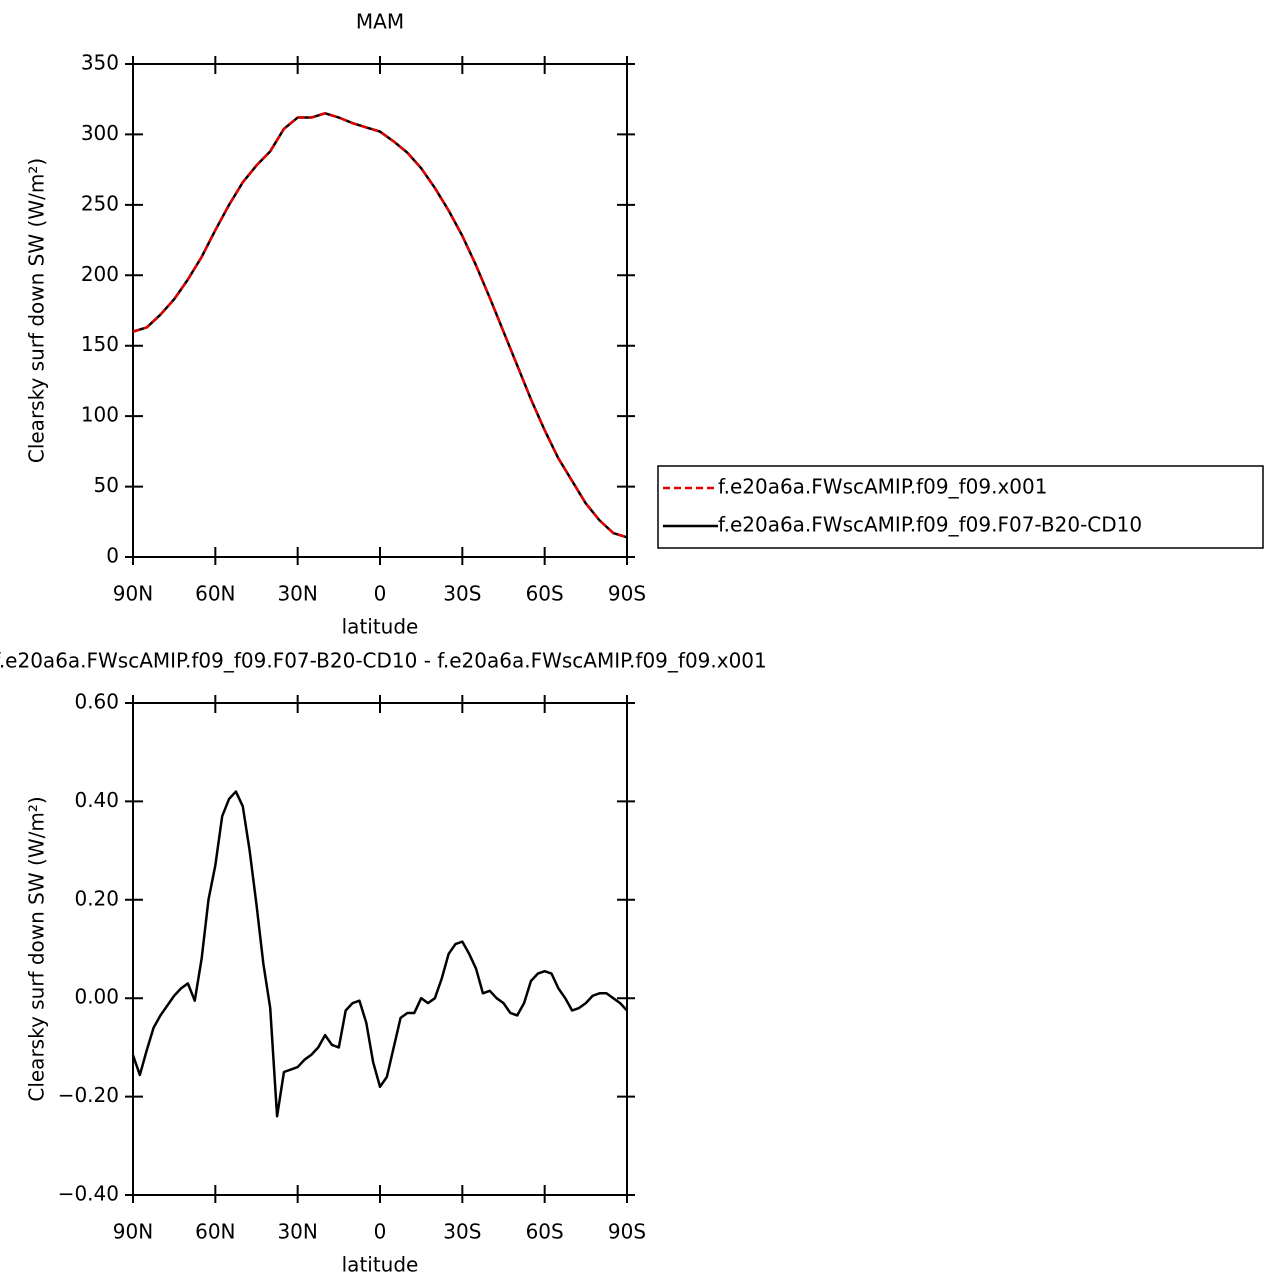  Describe the element at coordinates (88, 1194) in the screenshot. I see `y-tick-label: −0.40` at that location.